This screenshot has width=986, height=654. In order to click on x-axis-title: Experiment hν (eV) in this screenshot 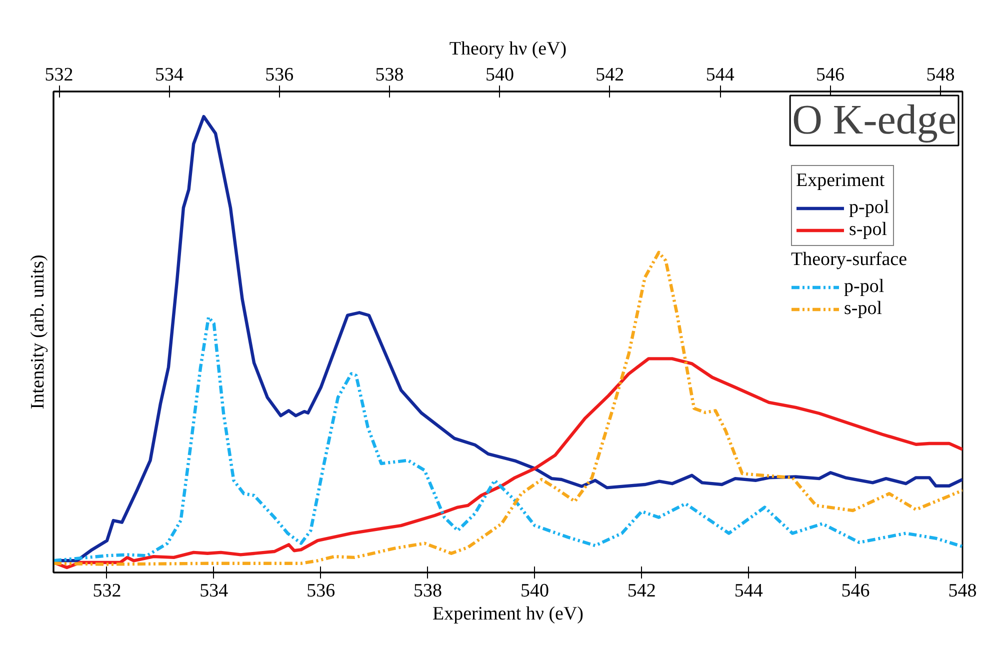, I will do `click(508, 614)`.